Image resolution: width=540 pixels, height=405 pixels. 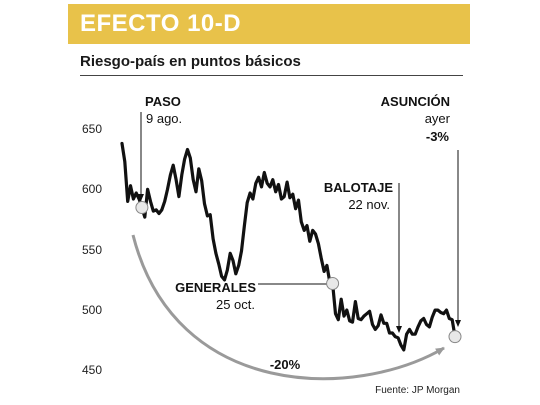 What do you see at coordinates (92, 310) in the screenshot?
I see `y-tick-label: 500` at bounding box center [92, 310].